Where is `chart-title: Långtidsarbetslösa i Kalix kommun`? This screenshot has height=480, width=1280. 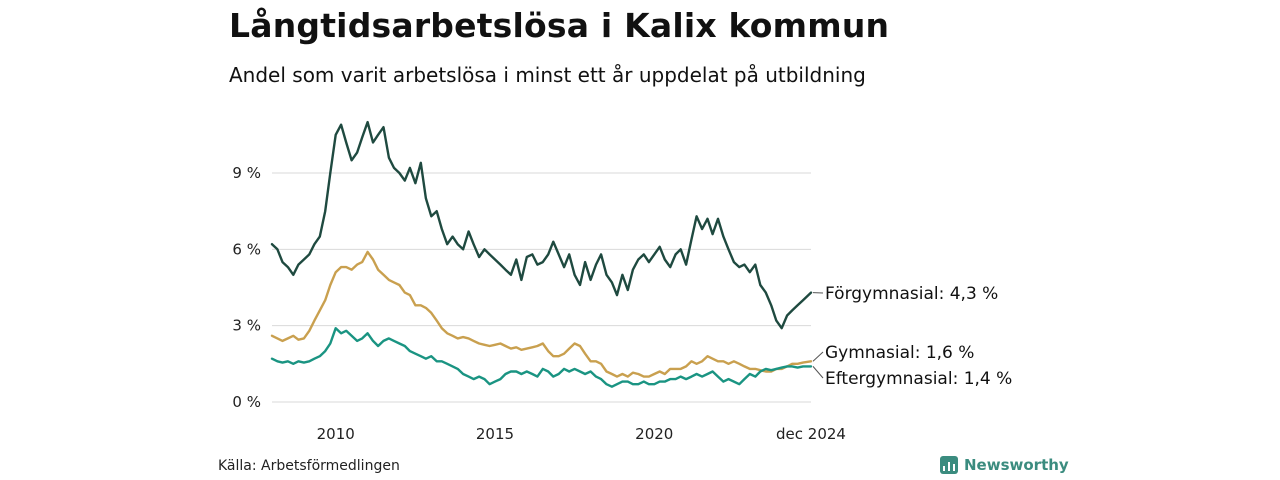 chart-title: Långtidsarbetslösa i Kalix kommun is located at coordinates (559, 25).